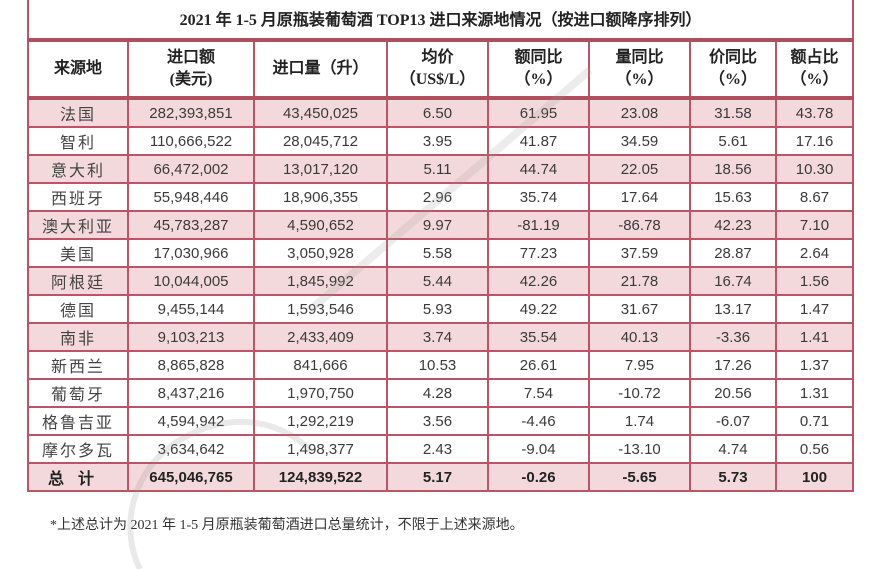  What do you see at coordinates (814, 197) in the screenshot?
I see `value-share-cell: 8.67` at bounding box center [814, 197].